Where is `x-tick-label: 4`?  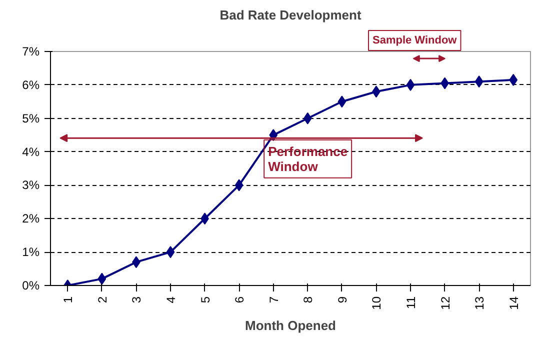
x-tick-label: 4 is located at coordinates (171, 300).